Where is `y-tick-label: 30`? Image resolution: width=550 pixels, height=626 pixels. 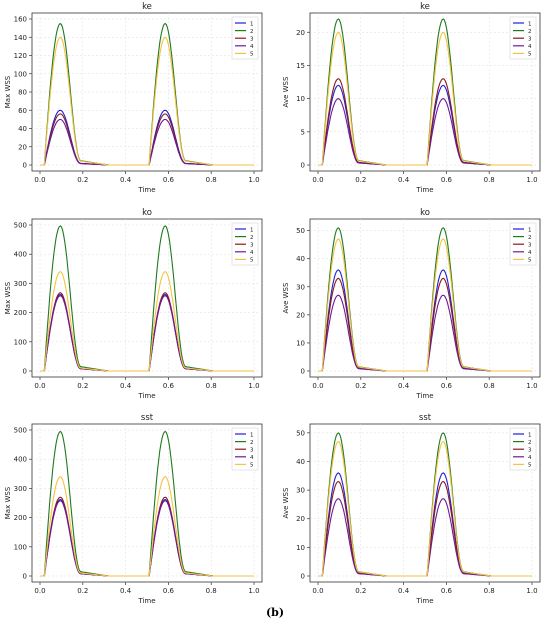
y-tick-label: 30 is located at coordinates (300, 491).